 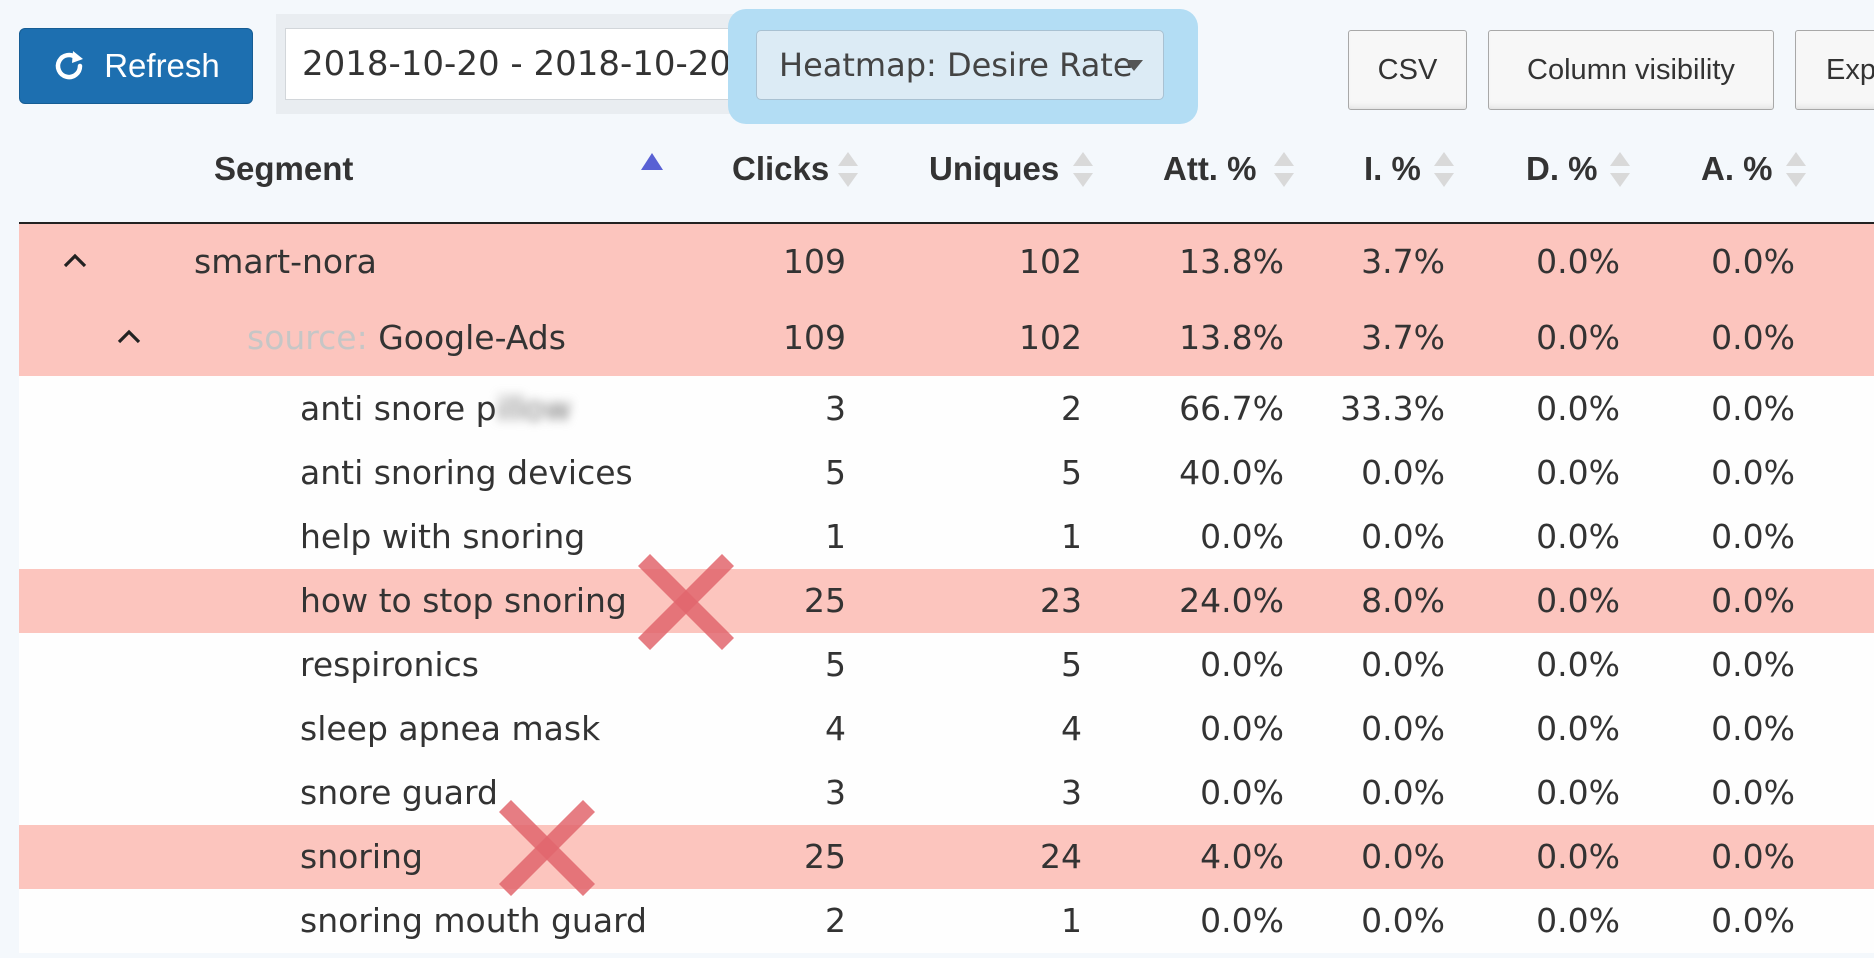 I want to click on refresh-button: Refresh, so click(x=136, y=66).